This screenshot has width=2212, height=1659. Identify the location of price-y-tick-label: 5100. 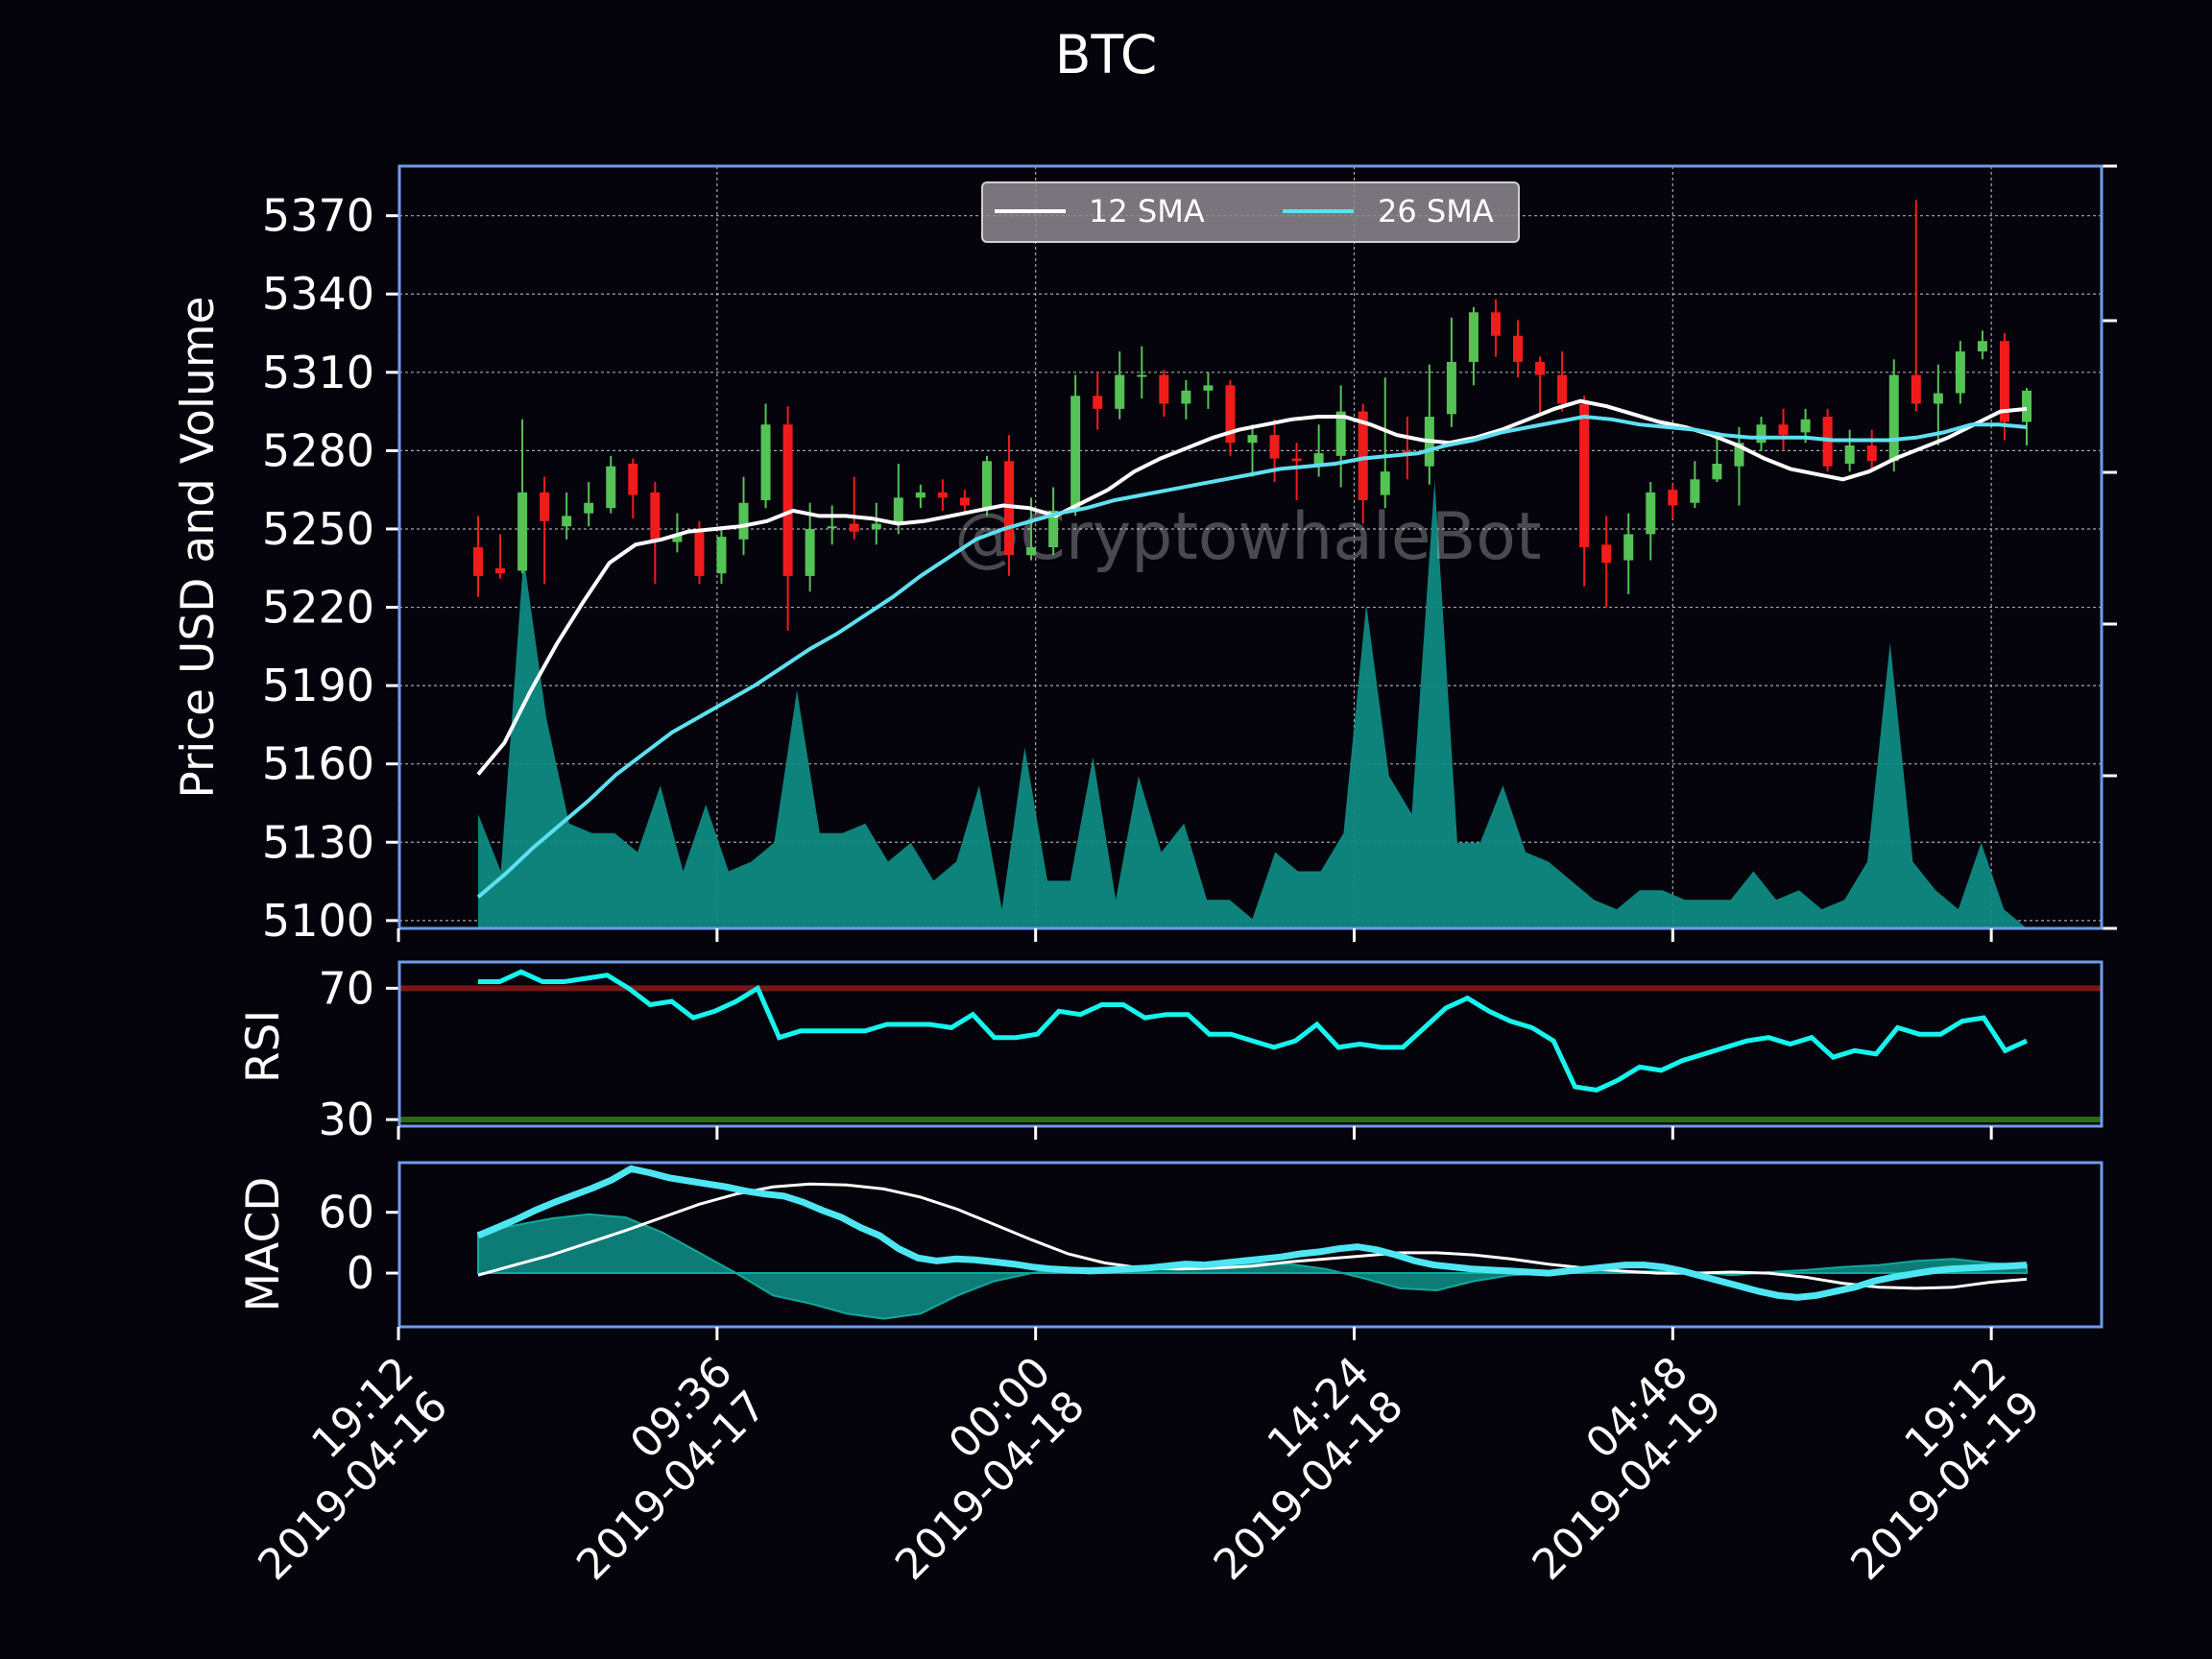
(318, 921).